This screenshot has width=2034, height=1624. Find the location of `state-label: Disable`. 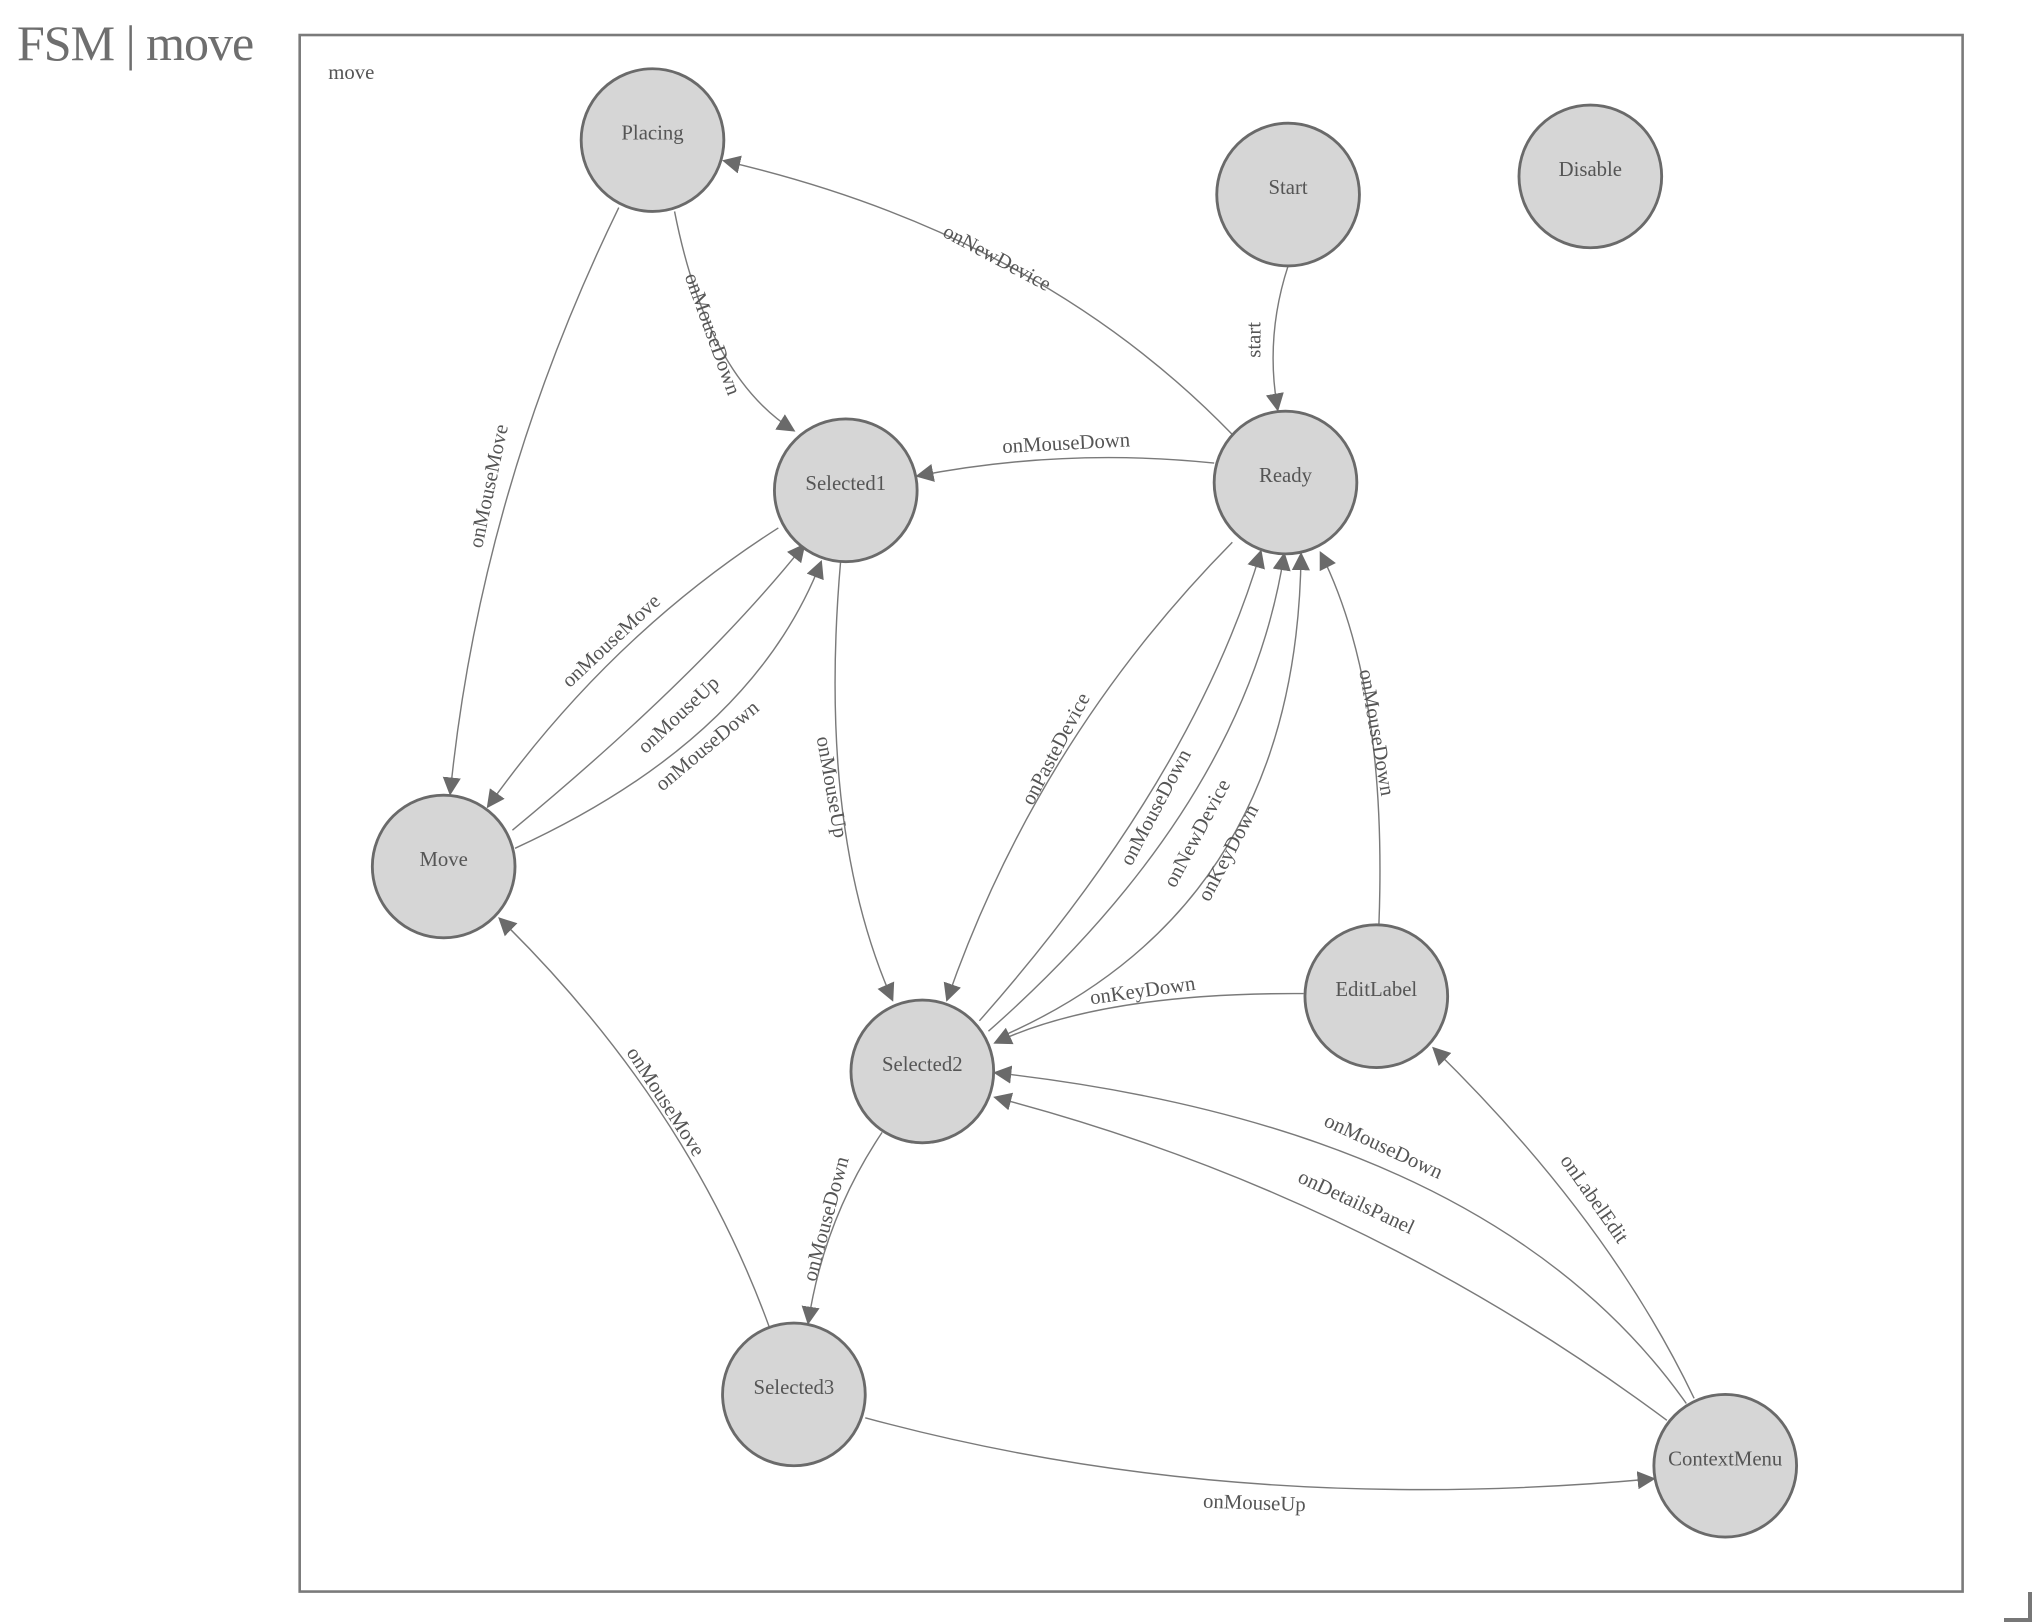

state-label: Disable is located at coordinates (1590, 170).